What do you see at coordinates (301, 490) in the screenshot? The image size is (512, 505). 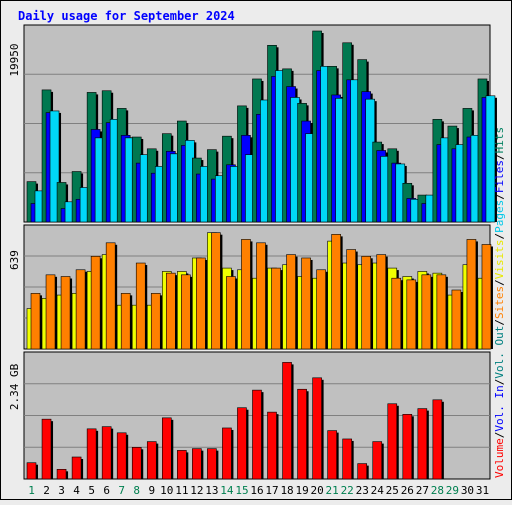 I see `day-label-19: 19` at bounding box center [301, 490].